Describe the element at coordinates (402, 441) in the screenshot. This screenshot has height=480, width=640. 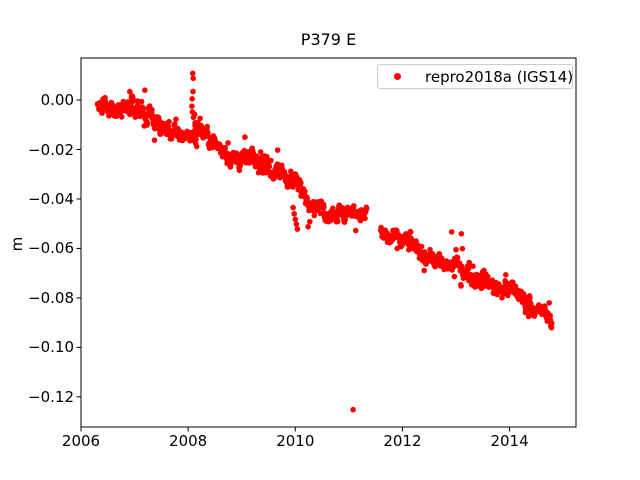
I see `x-tick-label: 2012` at that location.